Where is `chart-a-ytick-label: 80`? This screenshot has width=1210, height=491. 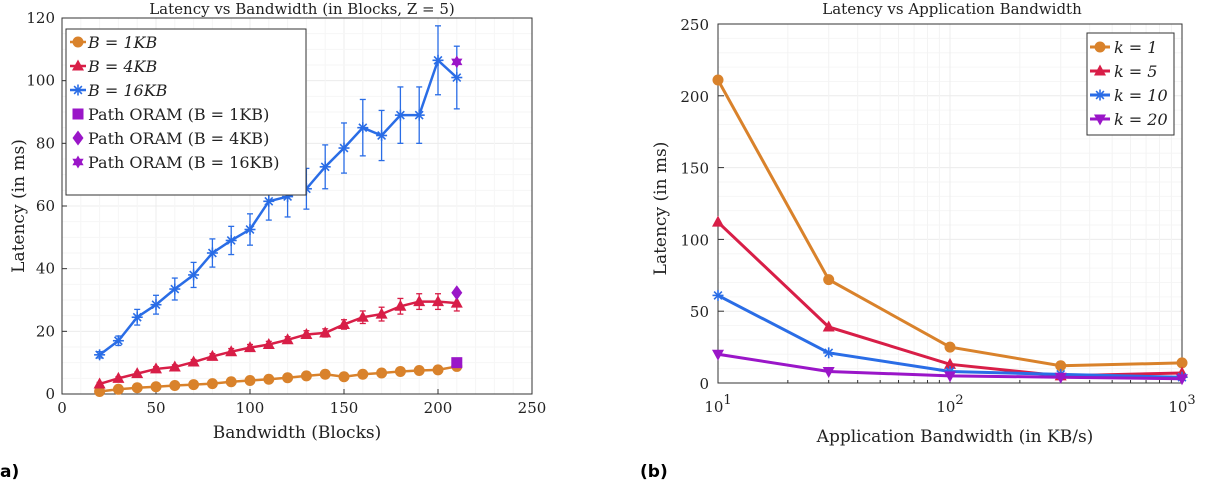 chart-a-ytick-label: 80 is located at coordinates (45, 143).